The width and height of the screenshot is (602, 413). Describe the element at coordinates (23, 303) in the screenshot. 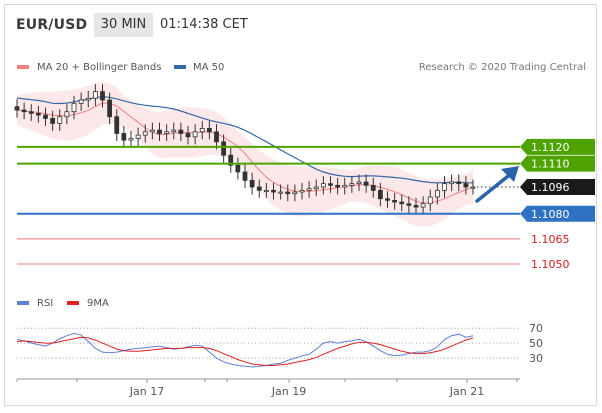

I see `rsi-legend-swatch` at that location.